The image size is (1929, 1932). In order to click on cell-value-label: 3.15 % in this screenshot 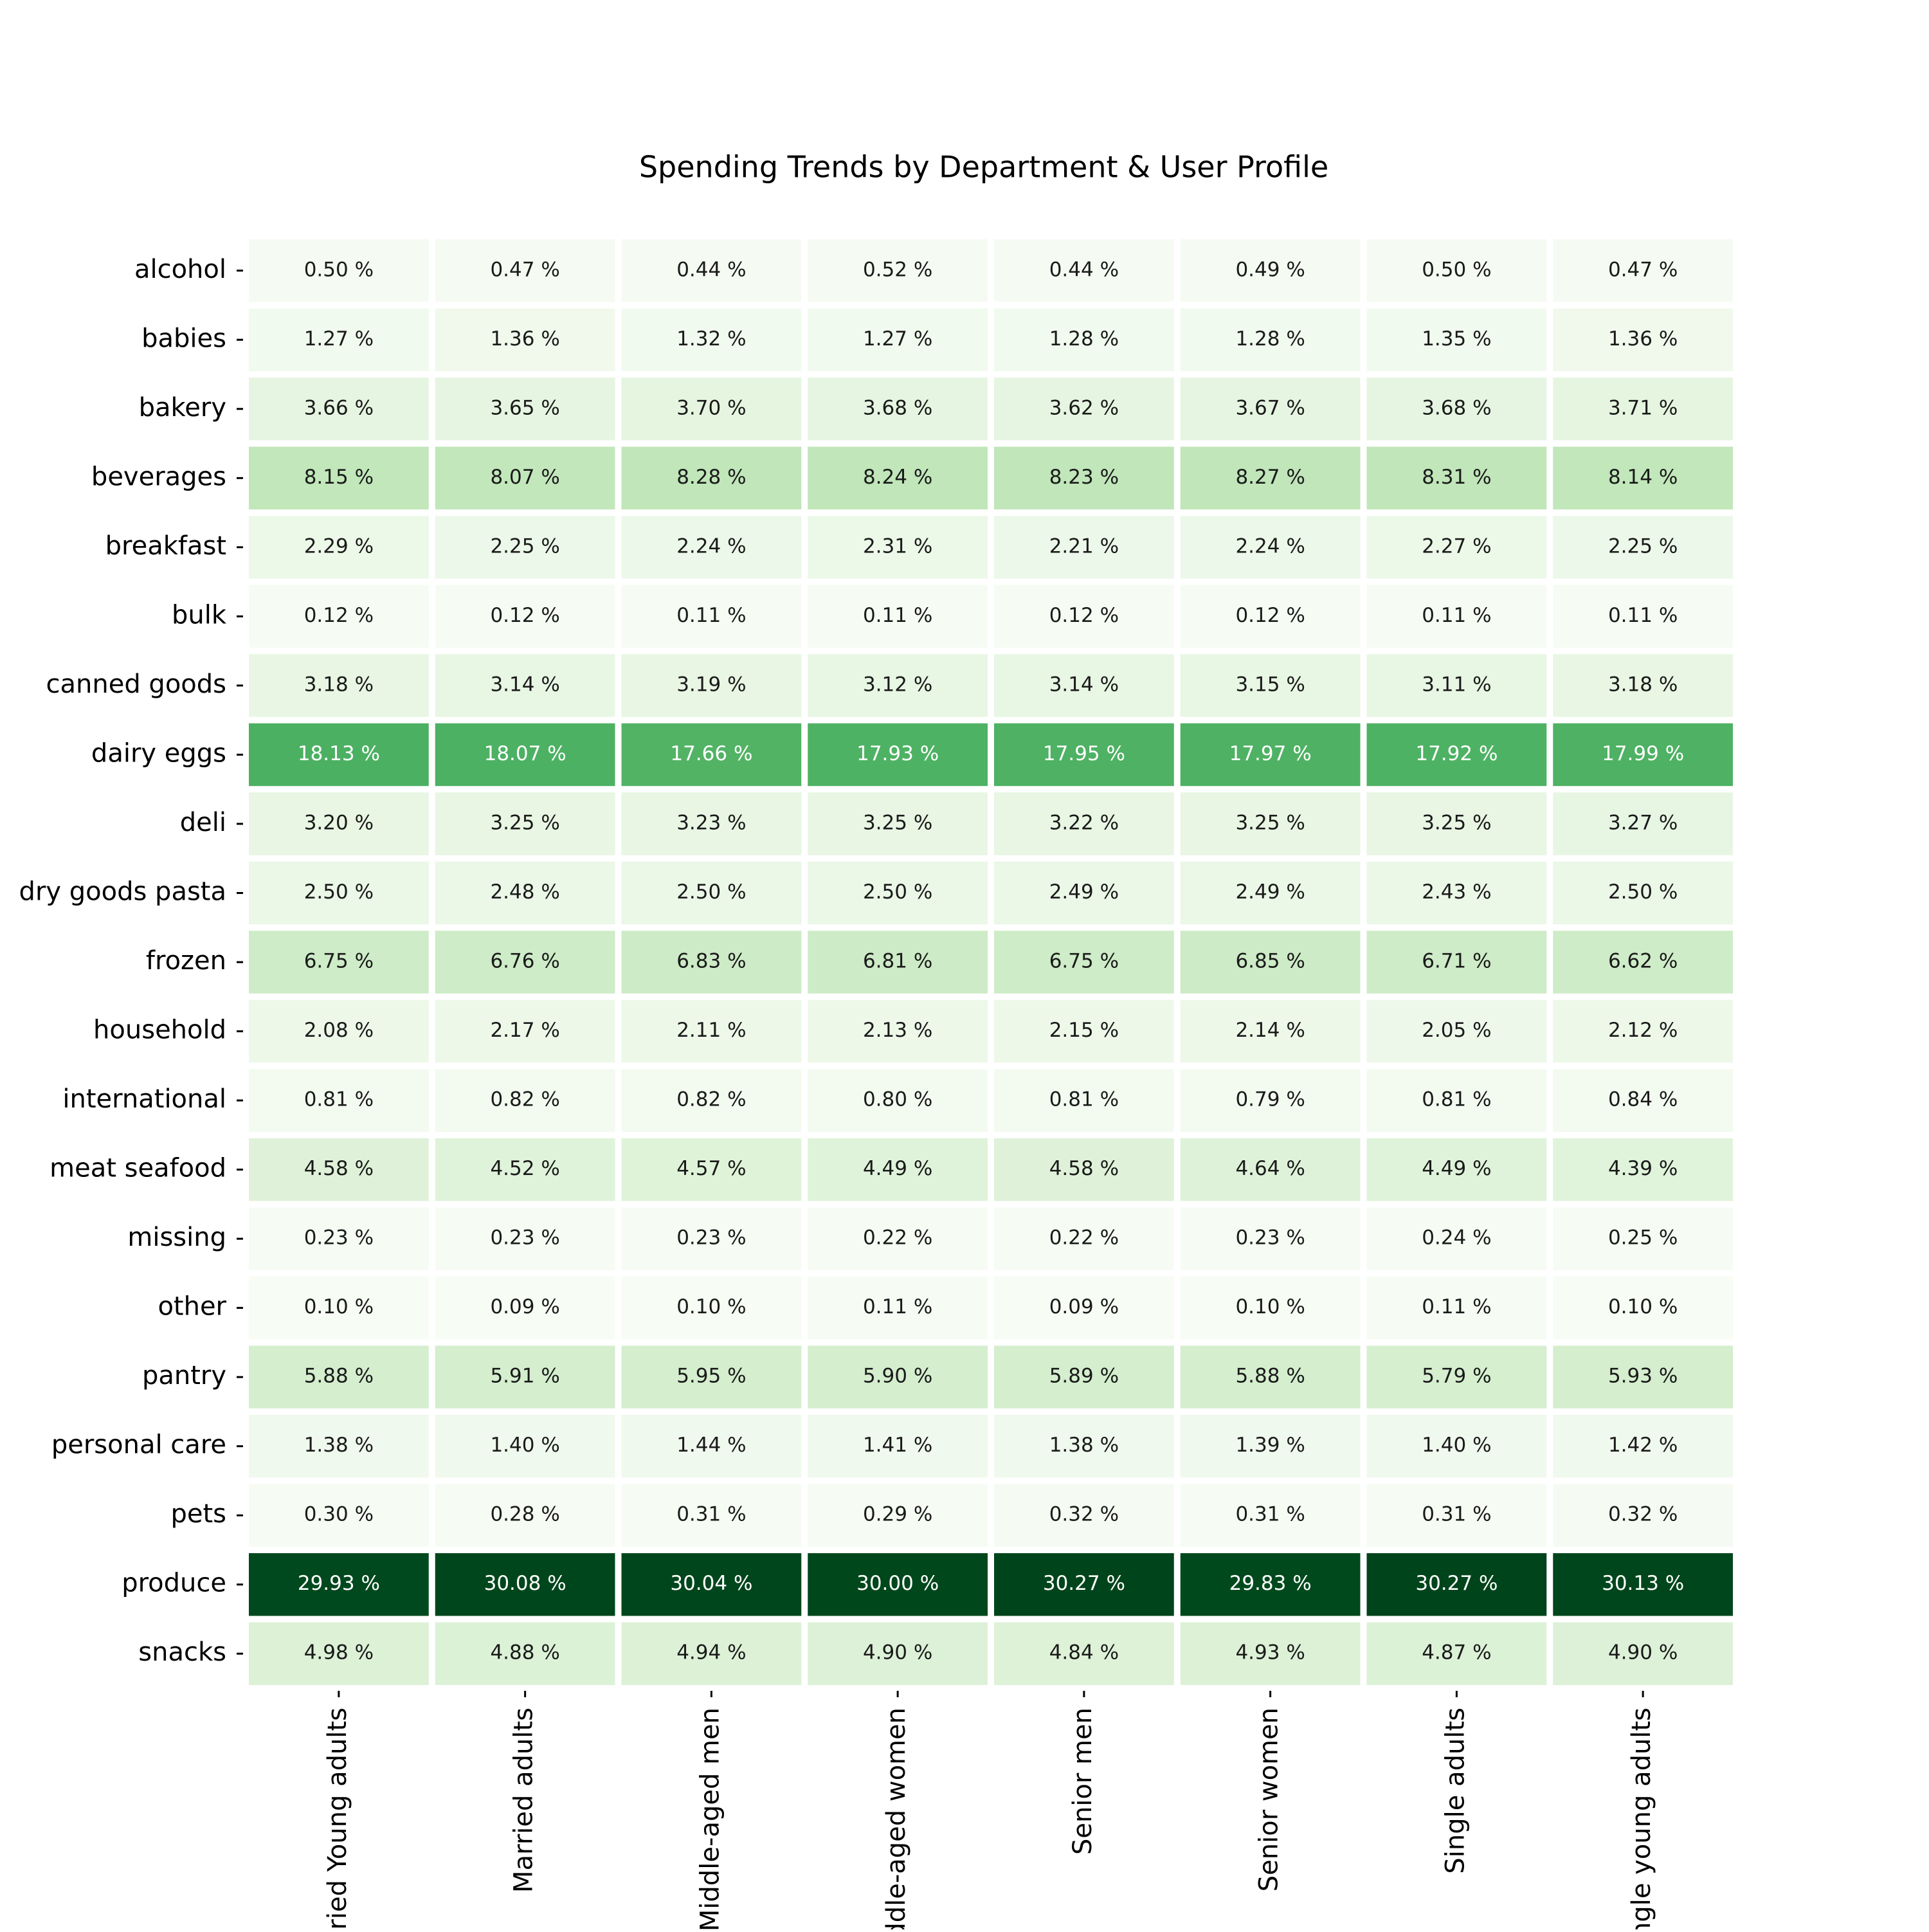, I will do `click(1270, 684)`.